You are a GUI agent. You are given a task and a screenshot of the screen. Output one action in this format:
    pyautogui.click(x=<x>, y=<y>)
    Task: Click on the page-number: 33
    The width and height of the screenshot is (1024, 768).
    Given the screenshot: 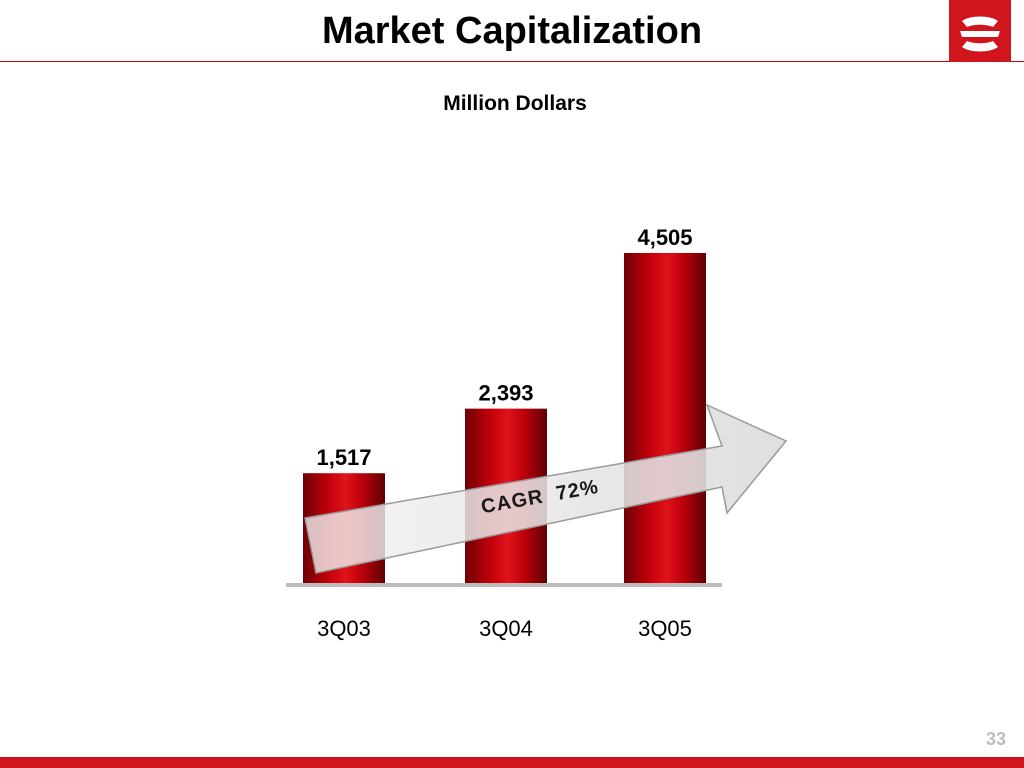 What is the action you would take?
    pyautogui.click(x=995, y=739)
    